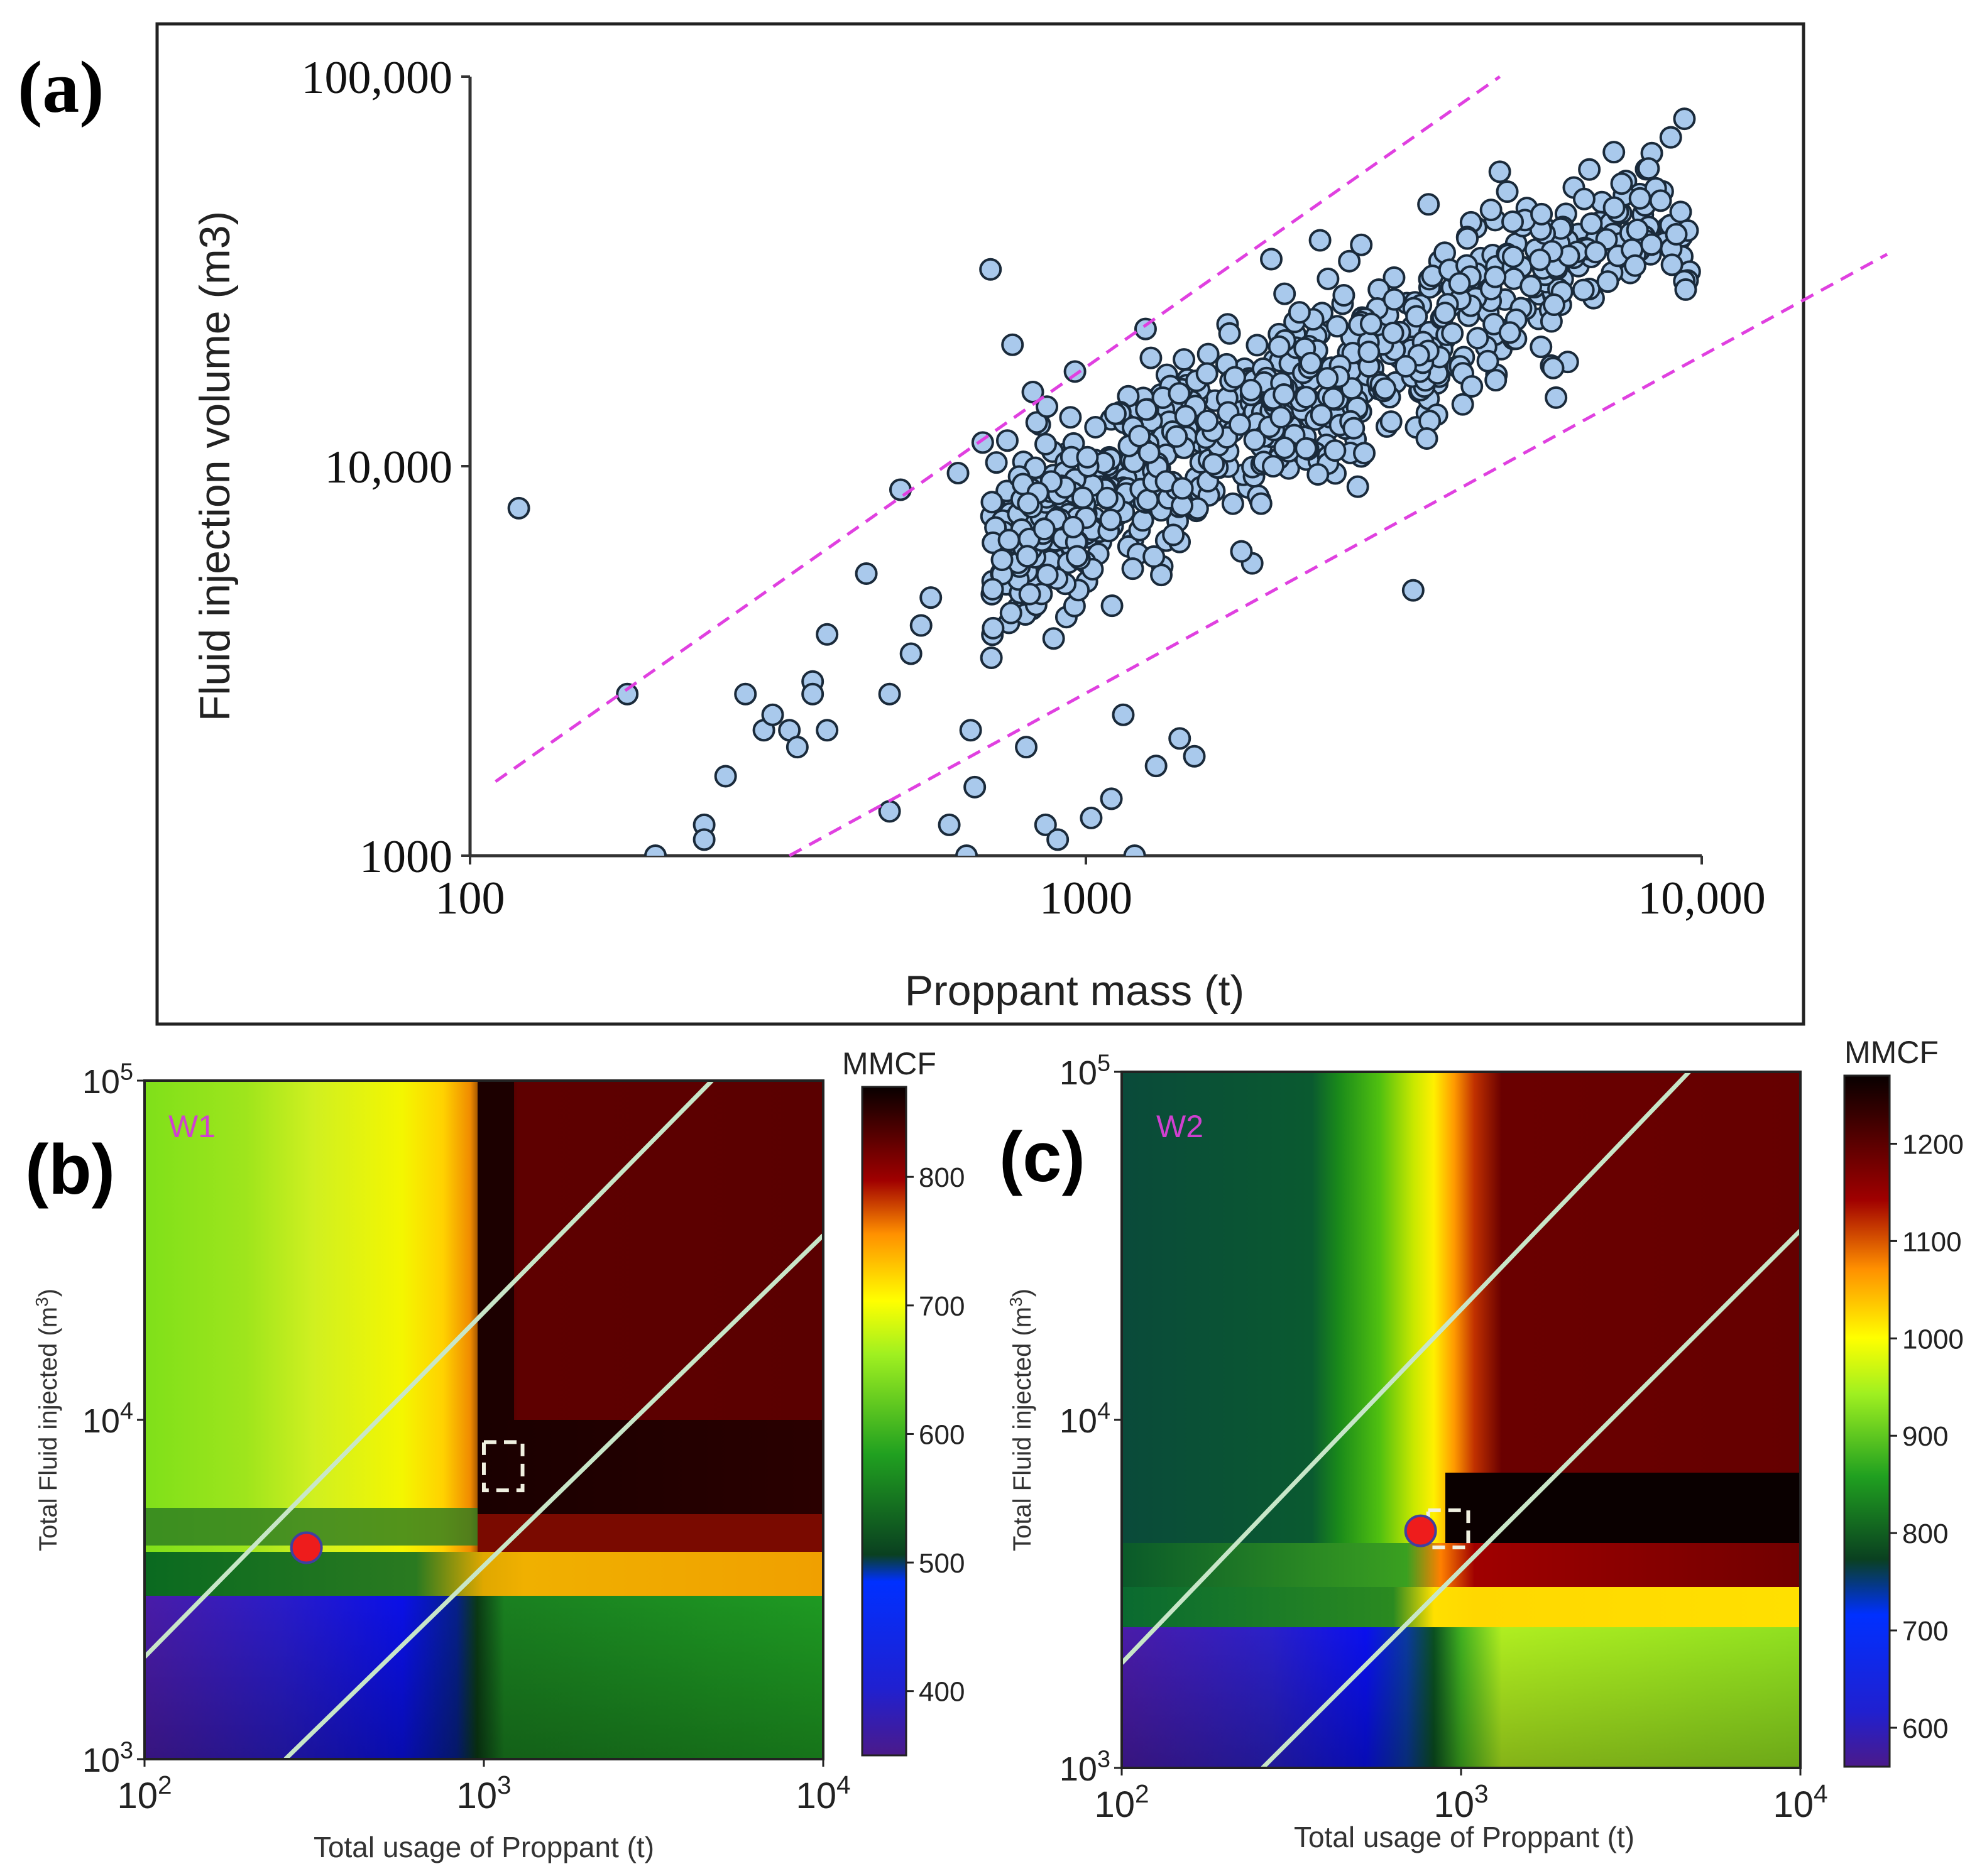  Describe the element at coordinates (1084, 1071) in the screenshot. I see `c-y-tick-label: 105` at that location.